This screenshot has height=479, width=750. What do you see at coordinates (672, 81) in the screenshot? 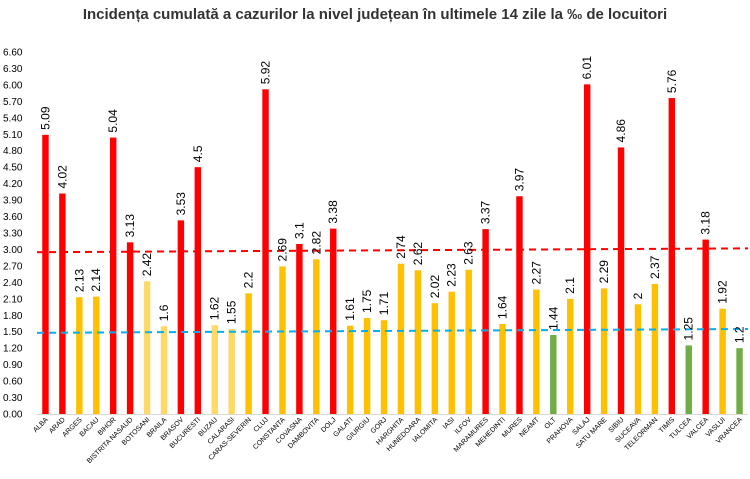
I see `data-label: 5.76` at bounding box center [672, 81].